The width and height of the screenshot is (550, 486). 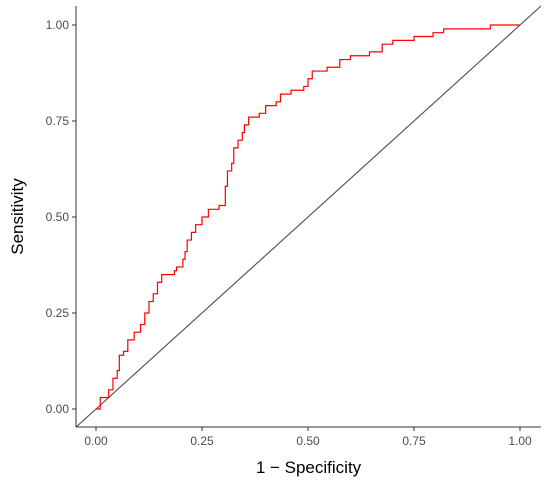 I want to click on y-tick-label: 0.25, so click(x=58, y=313).